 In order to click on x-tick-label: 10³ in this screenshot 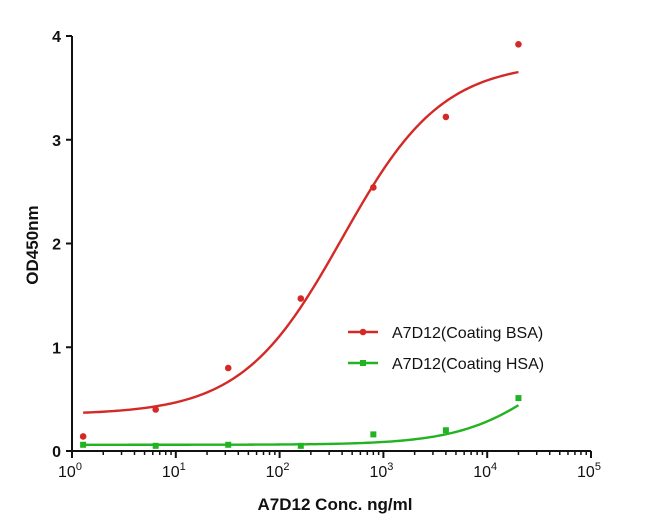, I will do `click(381, 471)`.